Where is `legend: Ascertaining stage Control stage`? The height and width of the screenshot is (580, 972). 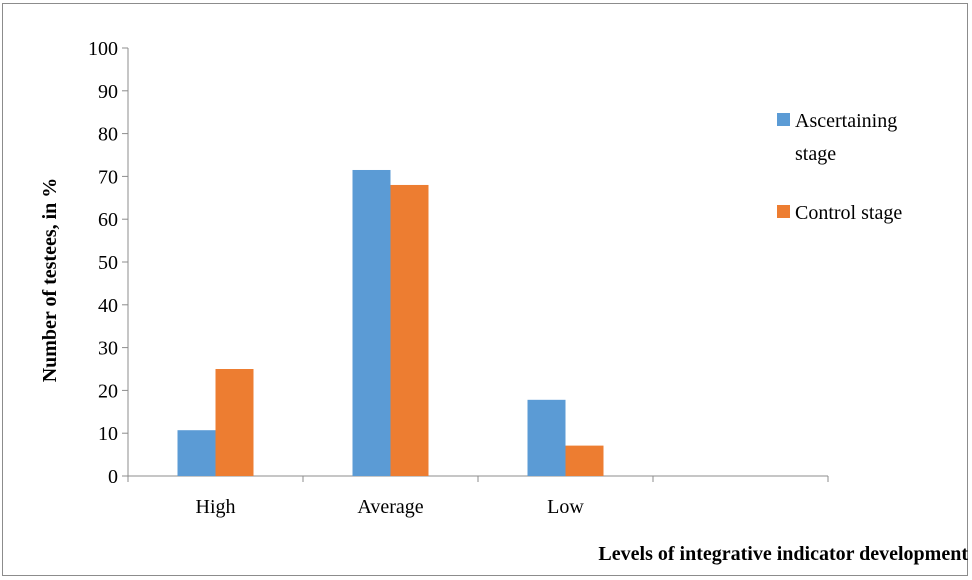 legend: Ascertaining stage Control stage is located at coordinates (839, 167).